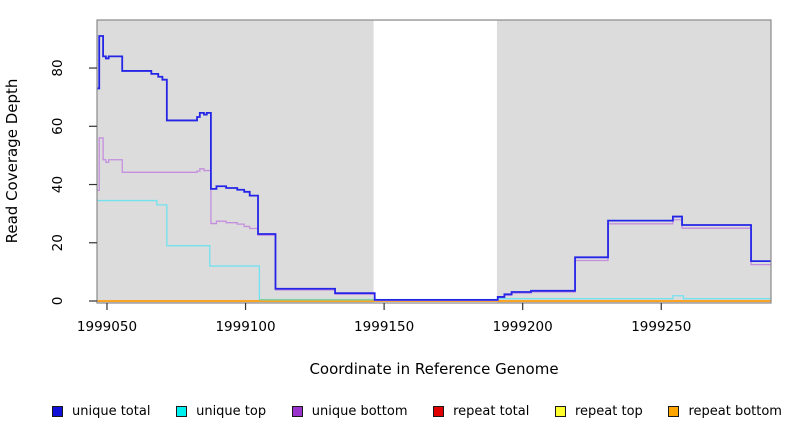 Image resolution: width=792 pixels, height=432 pixels. I want to click on legend-label: unique total, so click(111, 411).